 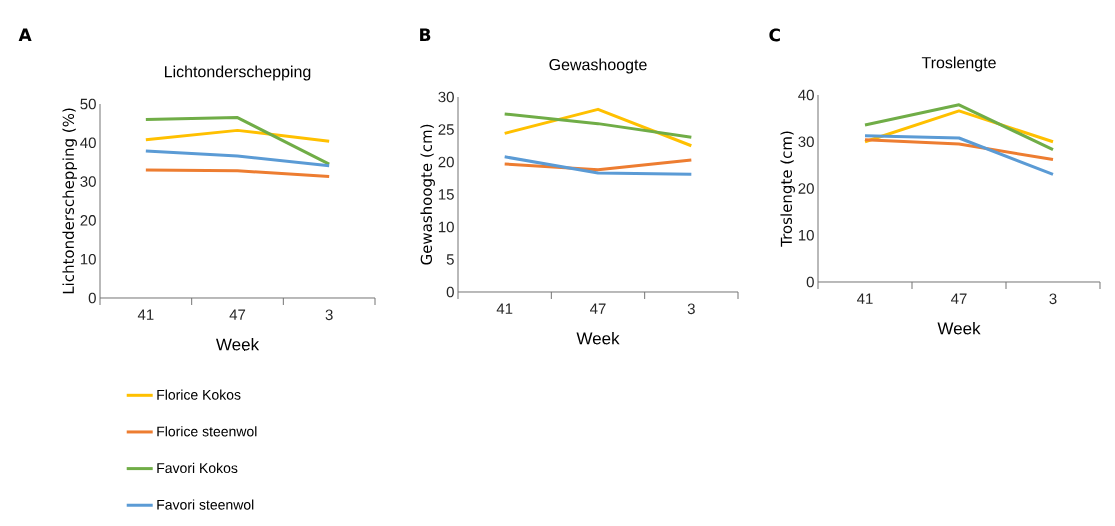 What do you see at coordinates (598, 66) in the screenshot?
I see `chart-title: Gewashoogte` at bounding box center [598, 66].